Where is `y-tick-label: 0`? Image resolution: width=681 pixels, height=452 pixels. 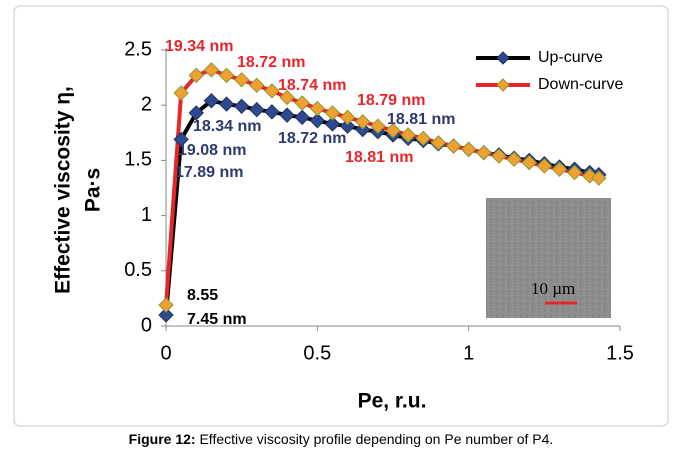 y-tick-label: 0 is located at coordinates (146, 325).